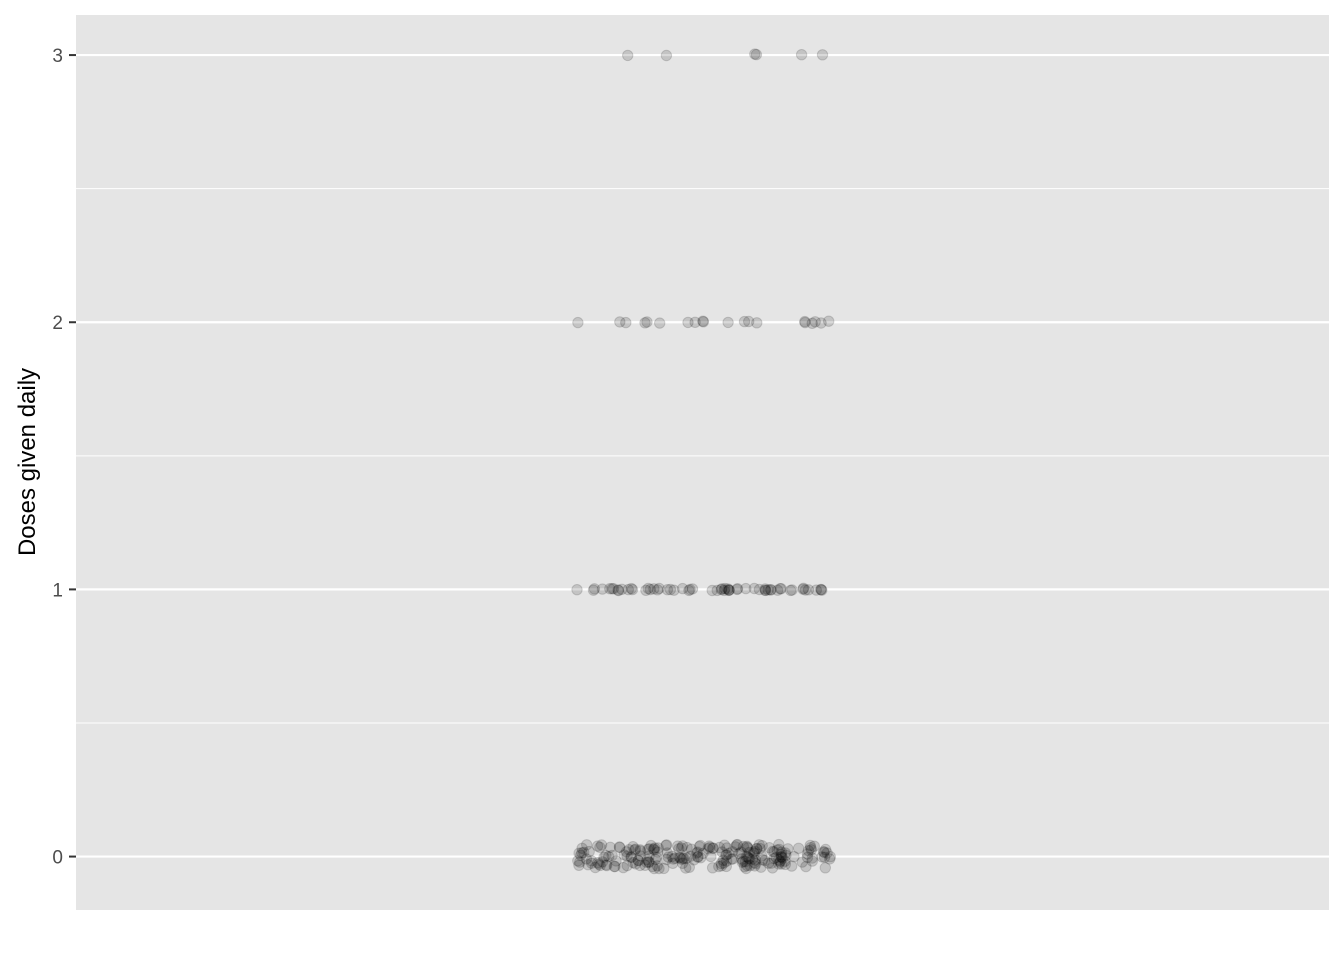 The height and width of the screenshot is (960, 1344). Describe the element at coordinates (64, 457) in the screenshot. I see `y-axis-ticks: 0 1 2 3` at that location.